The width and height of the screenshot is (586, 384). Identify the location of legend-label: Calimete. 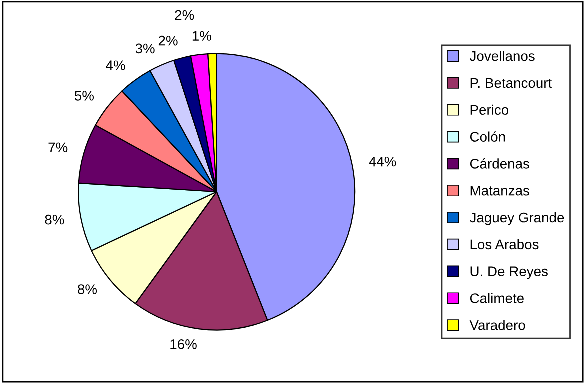
(497, 298).